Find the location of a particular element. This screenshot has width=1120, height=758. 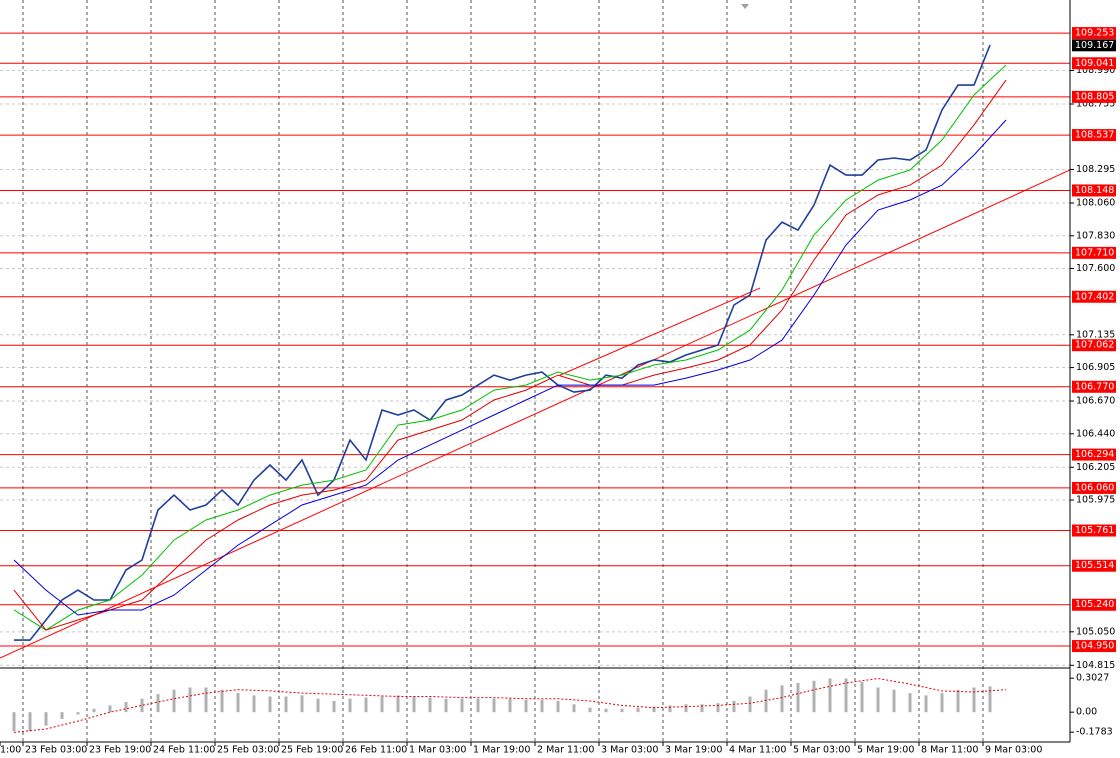

level-label: 105.240 is located at coordinates (1094, 604).